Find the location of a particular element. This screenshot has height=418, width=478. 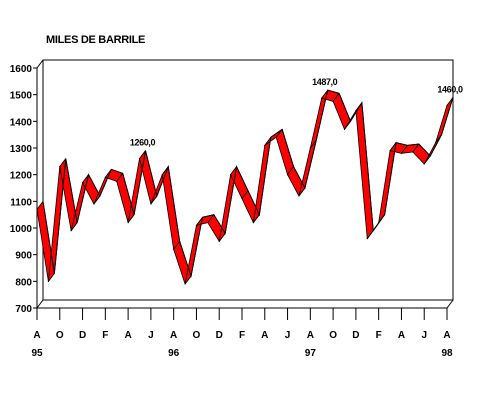

y-tick-label: 1000 is located at coordinates (21, 229).